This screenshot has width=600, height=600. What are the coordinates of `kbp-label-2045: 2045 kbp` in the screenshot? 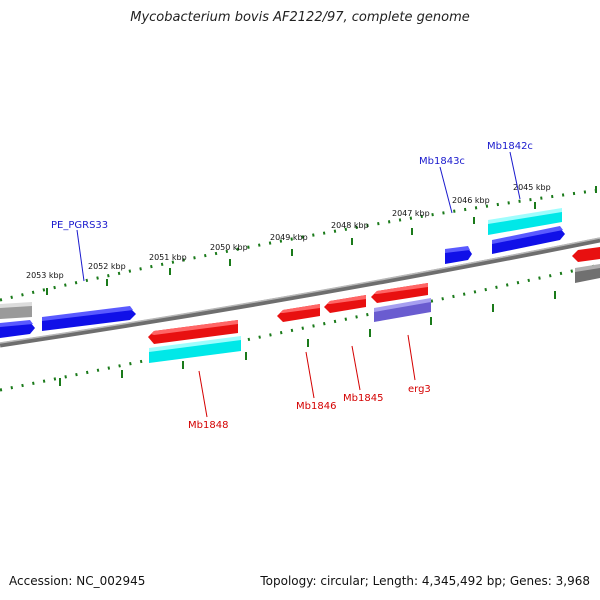 It's located at (532, 187).